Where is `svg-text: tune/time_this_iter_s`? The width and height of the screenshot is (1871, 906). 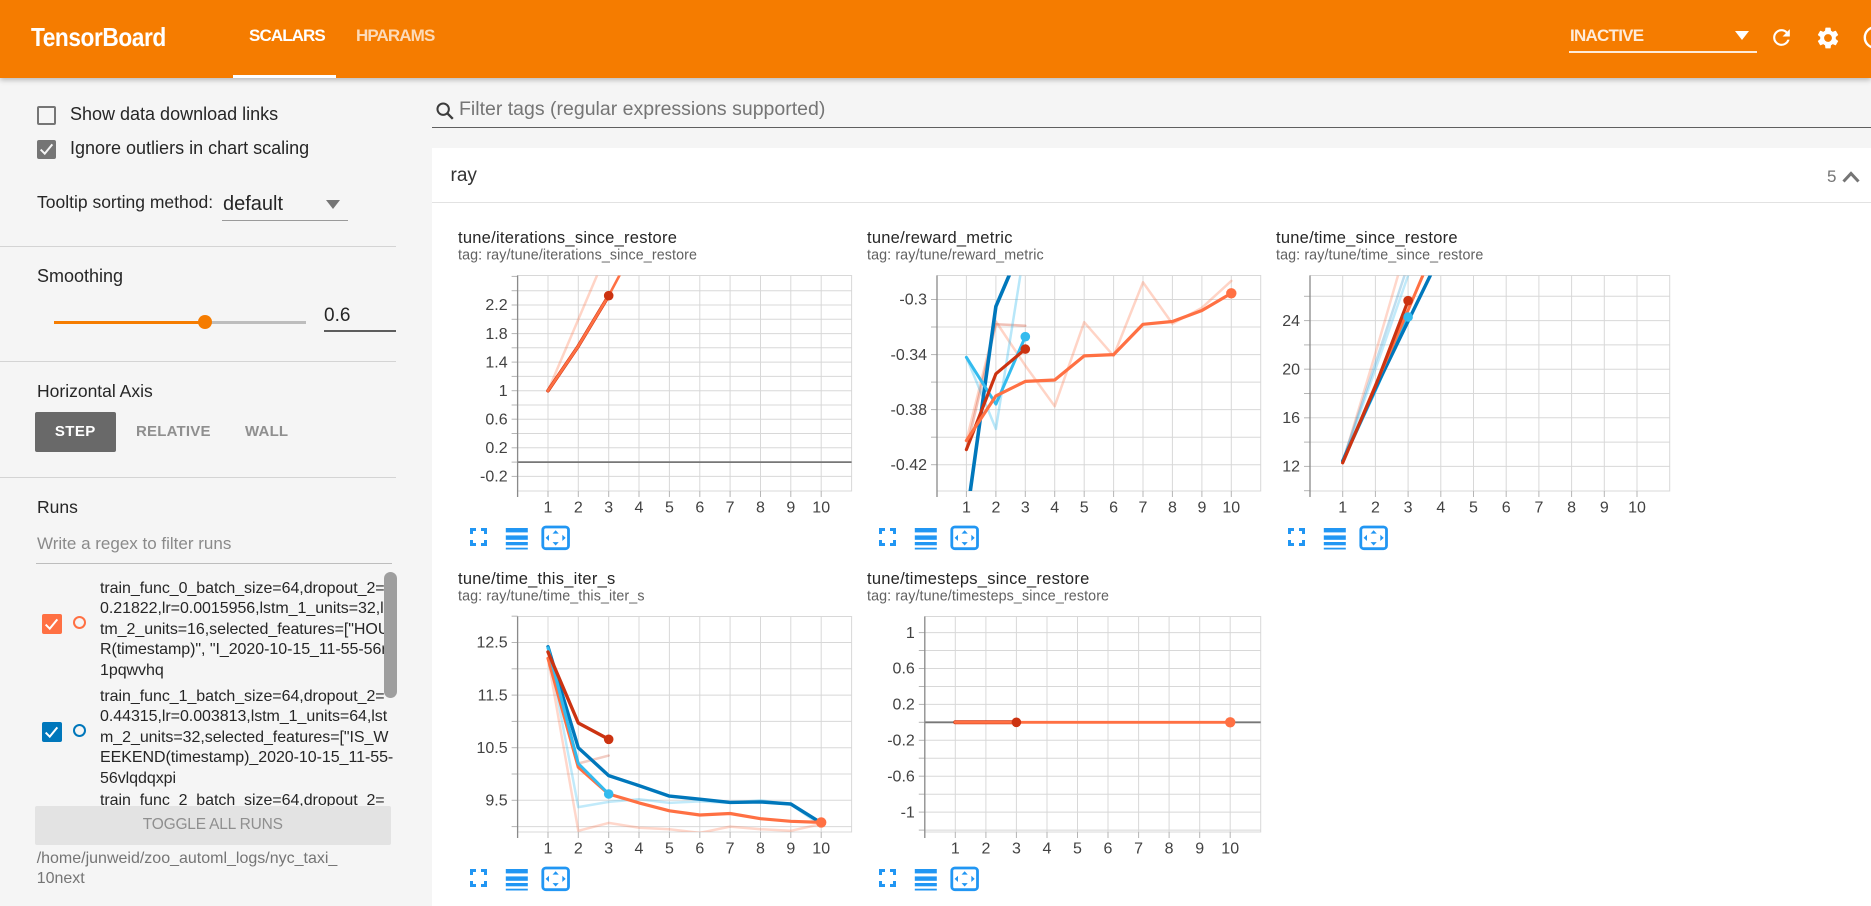 svg-text: tune/time_this_iter_s is located at coordinates (537, 579).